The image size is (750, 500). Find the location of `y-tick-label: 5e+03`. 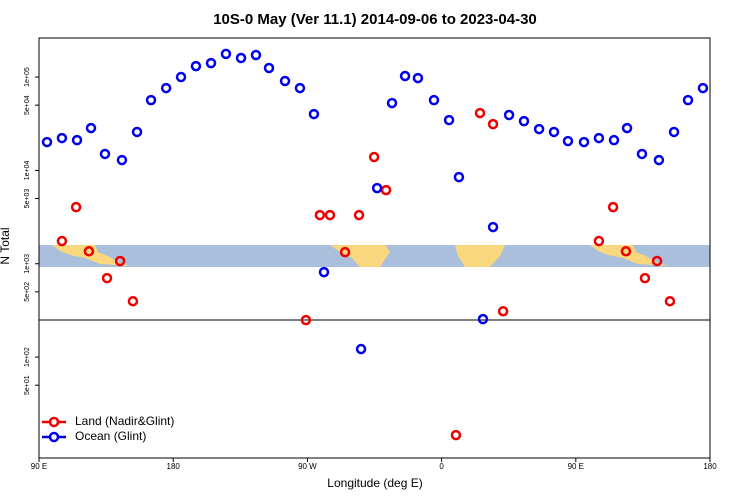

y-tick-label: 5e+03 is located at coordinates (27, 199).